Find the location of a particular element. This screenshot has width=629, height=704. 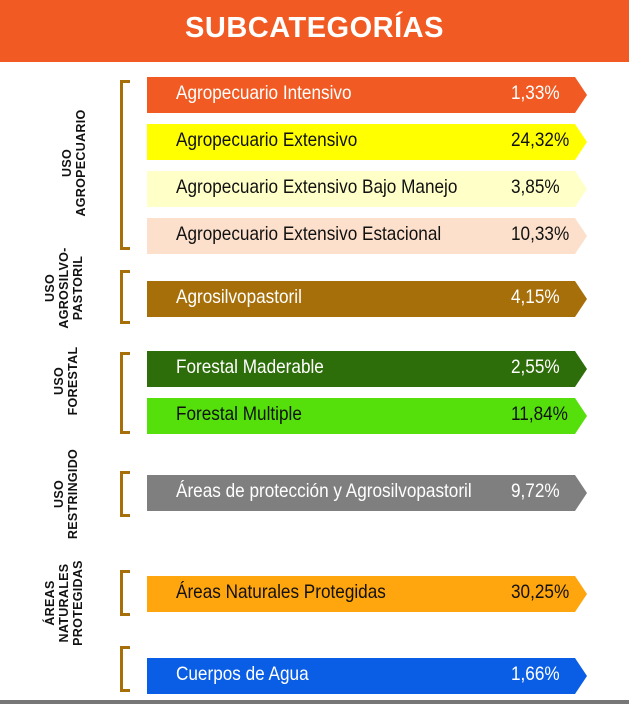

group-label-areas-naturales: ÁREAS NATURALES PROTEGIDAS is located at coordinates (64, 603).